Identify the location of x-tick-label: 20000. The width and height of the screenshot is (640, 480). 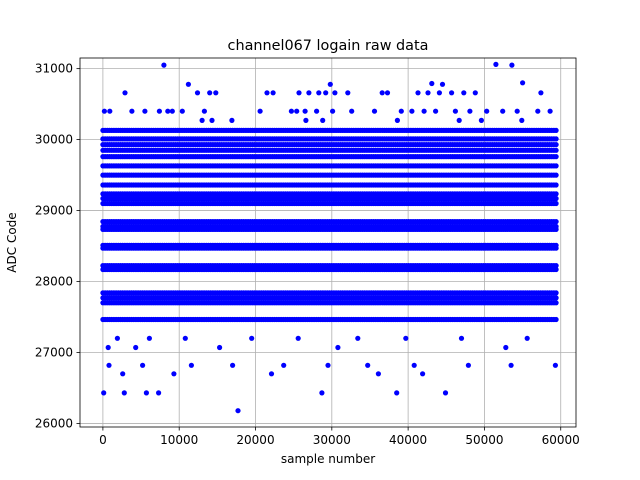
(255, 440).